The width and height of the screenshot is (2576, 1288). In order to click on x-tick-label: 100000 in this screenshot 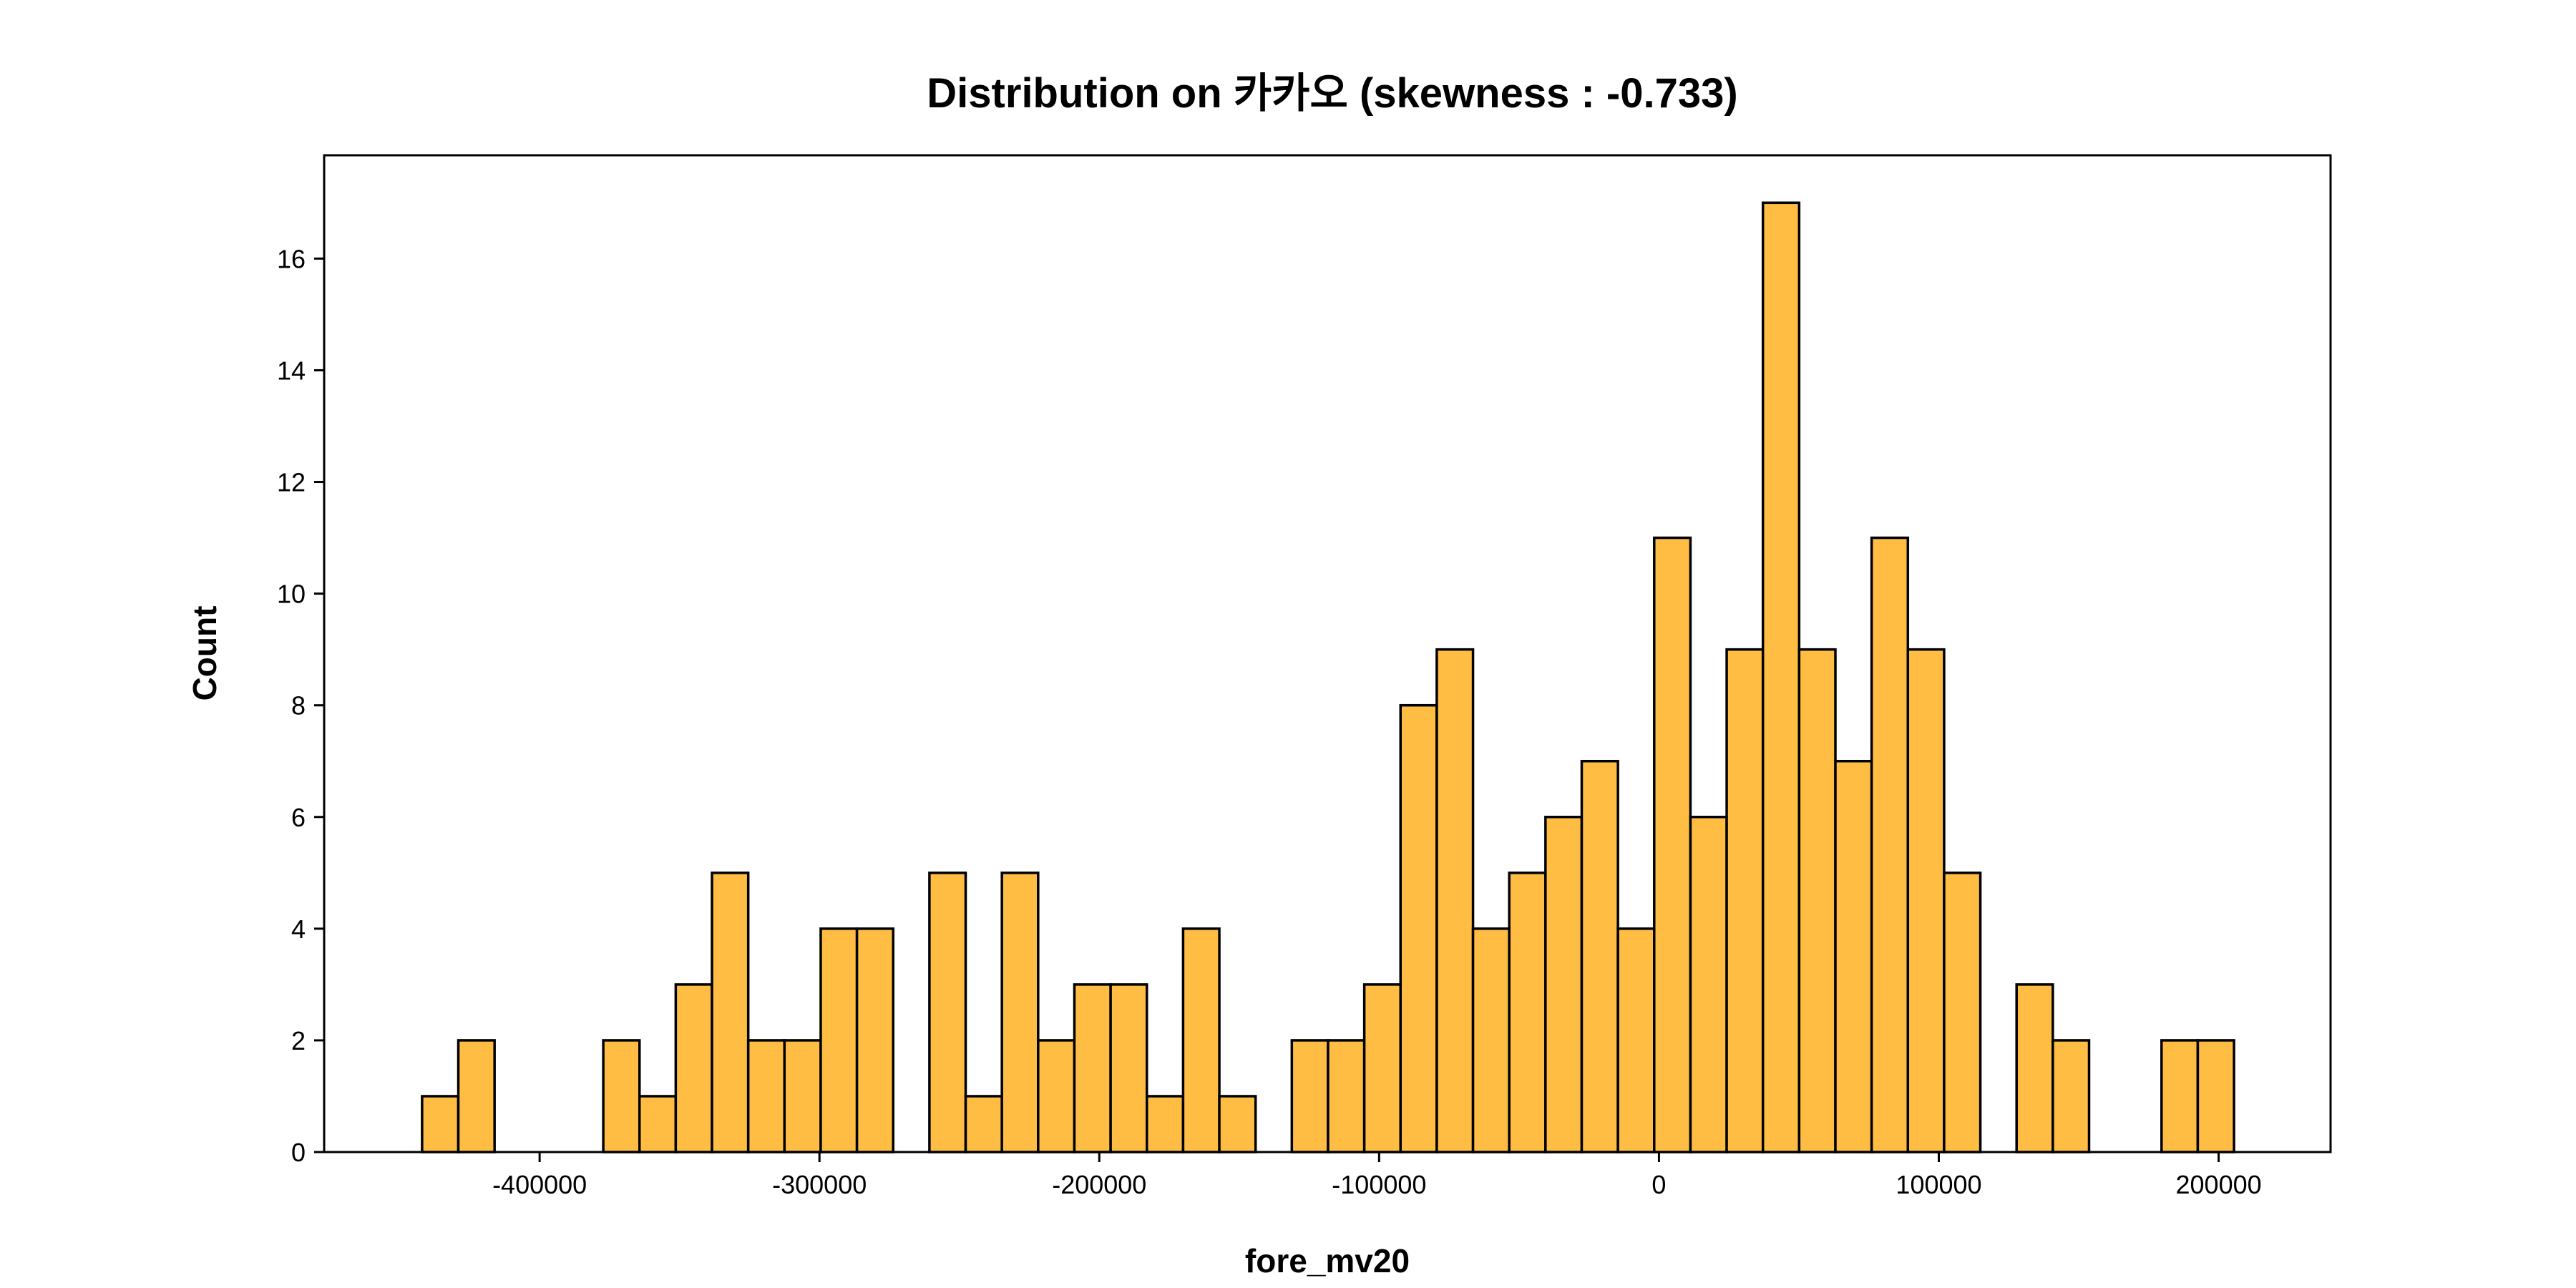, I will do `click(1938, 1184)`.